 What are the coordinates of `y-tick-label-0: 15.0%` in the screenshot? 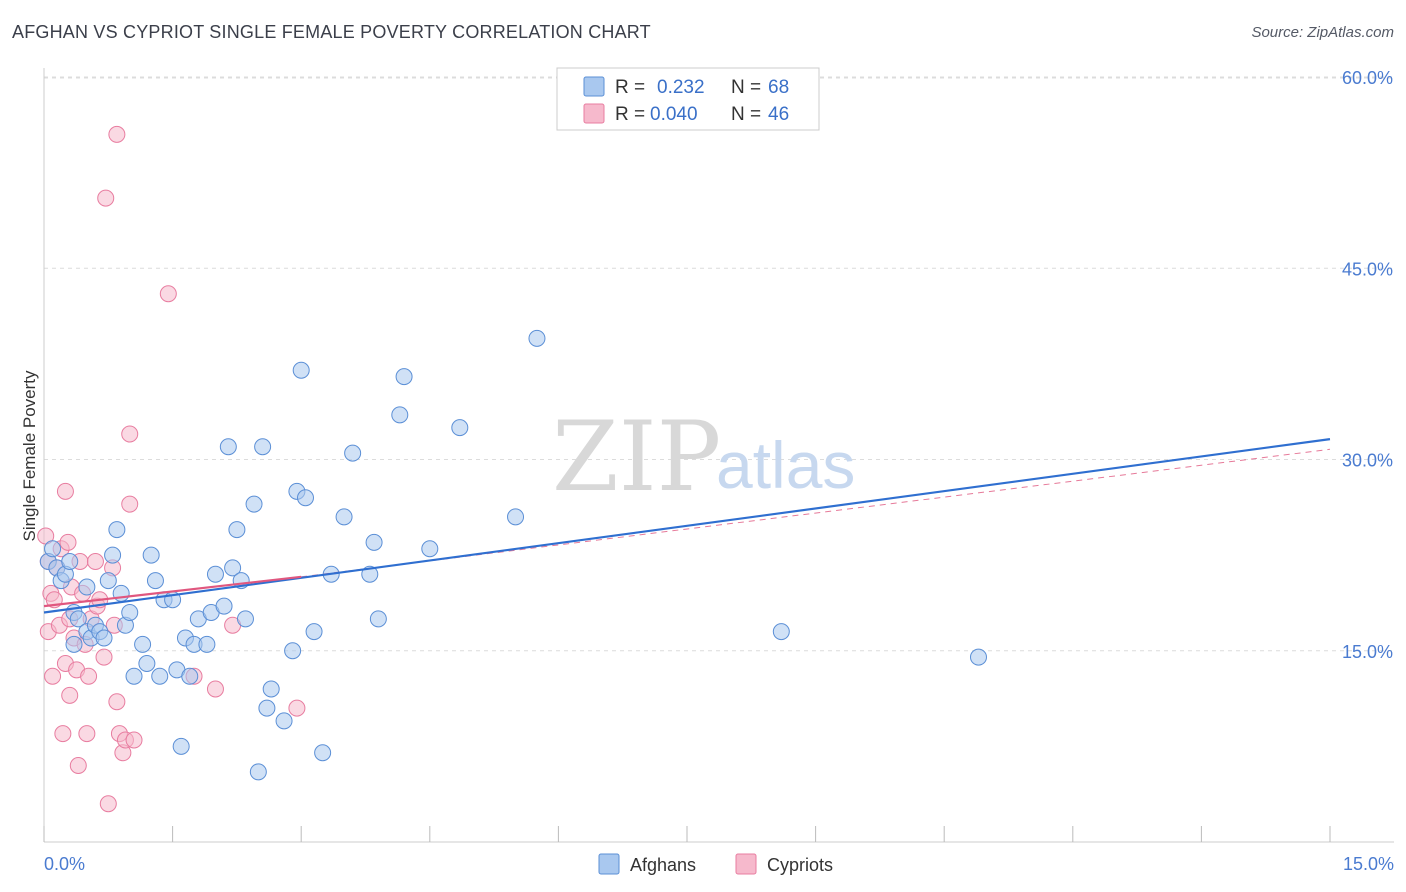 It's located at (1367, 652).